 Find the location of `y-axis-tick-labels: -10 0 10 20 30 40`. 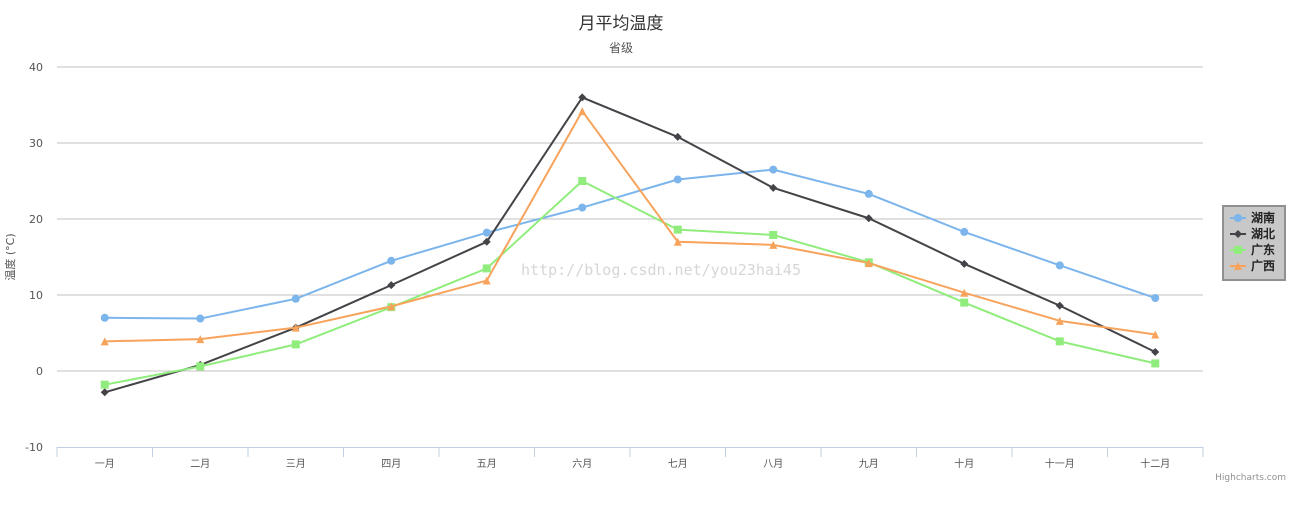

y-axis-tick-labels: -10 0 10 20 30 40 is located at coordinates (34, 257).